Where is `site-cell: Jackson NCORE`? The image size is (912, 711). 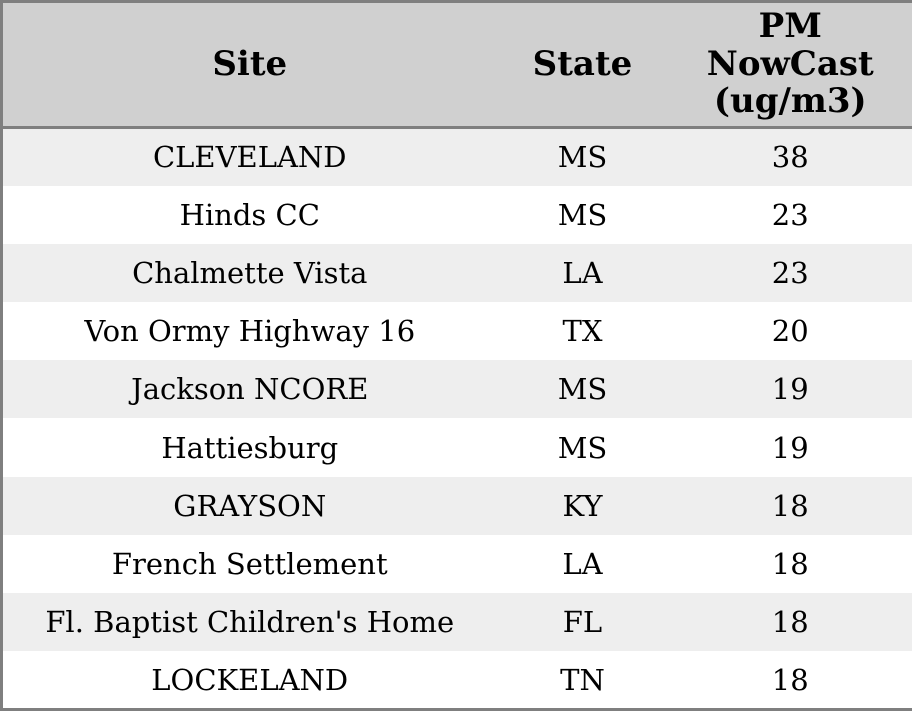 site-cell: Jackson NCORE is located at coordinates (250, 389).